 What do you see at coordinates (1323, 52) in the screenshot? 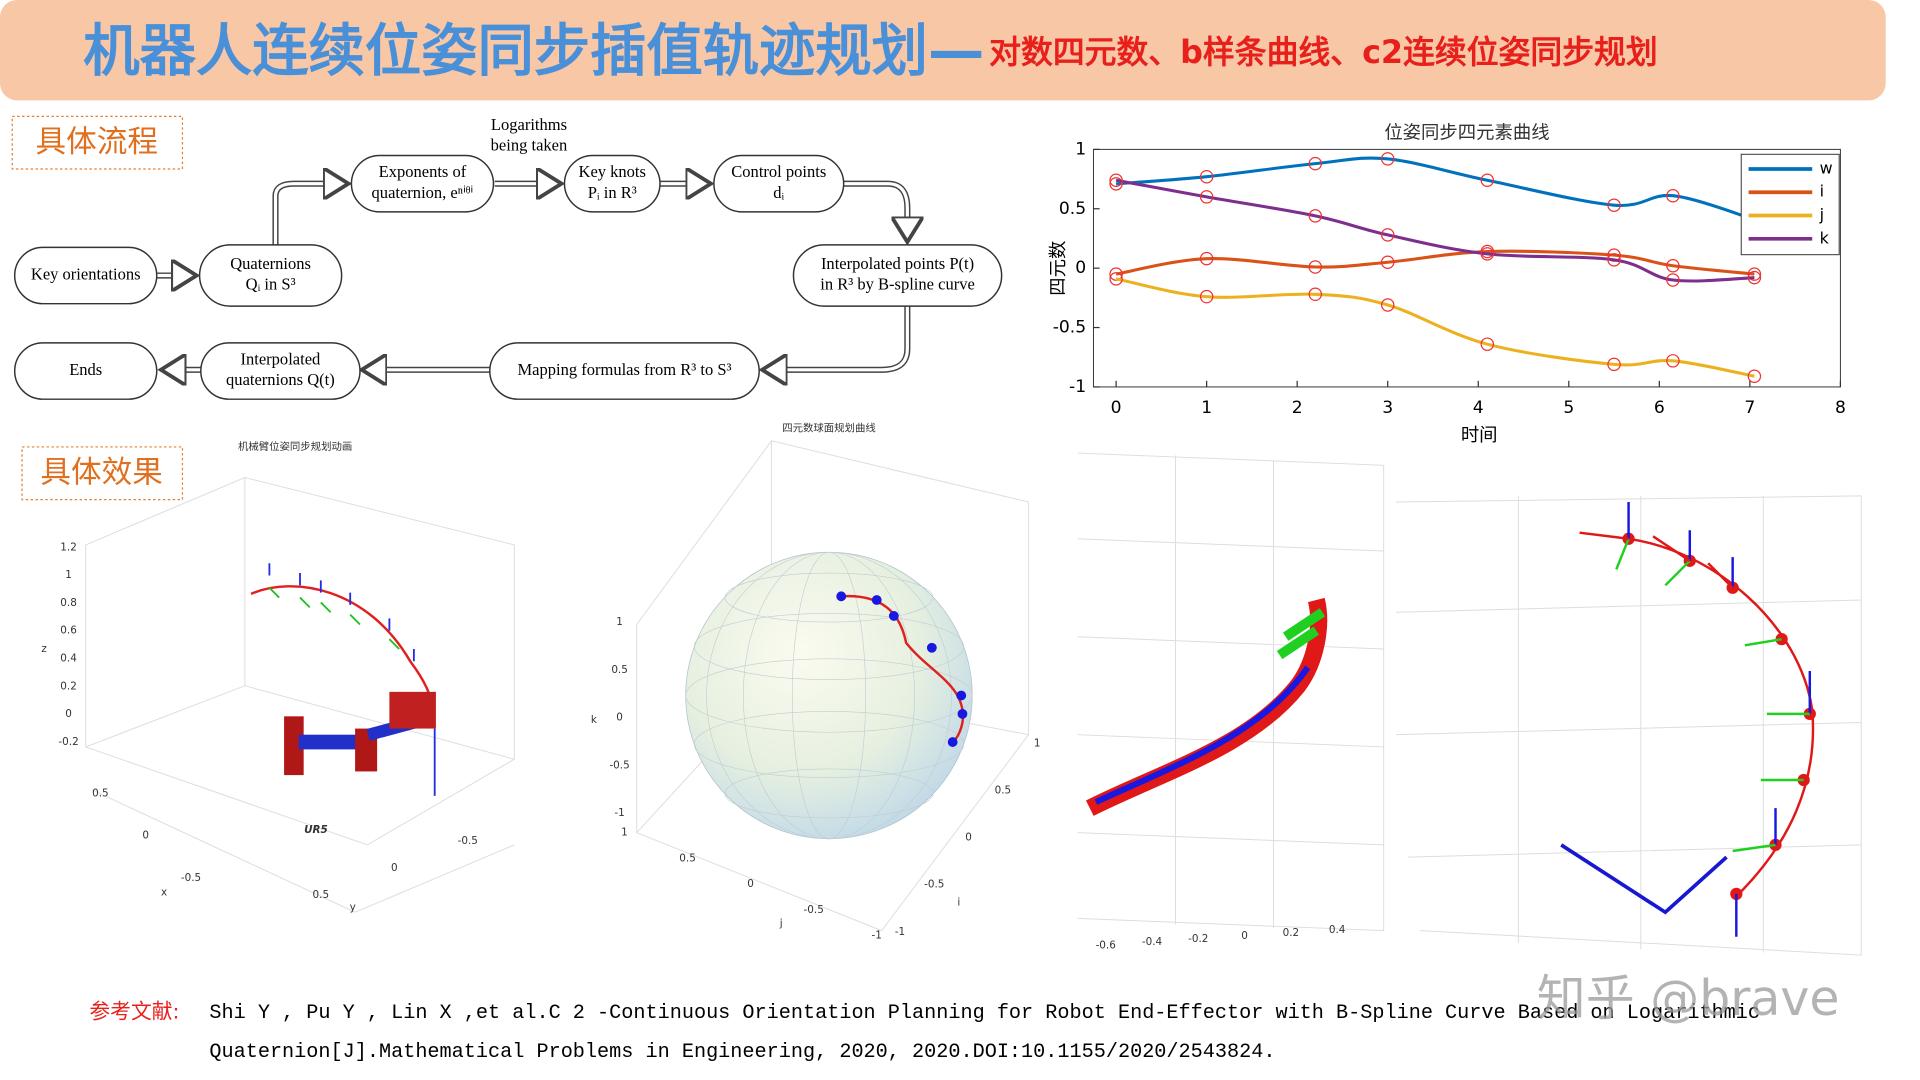
I see `subtitle: 对数四元数、b样条曲线、c2连续位姿同步规划` at bounding box center [1323, 52].